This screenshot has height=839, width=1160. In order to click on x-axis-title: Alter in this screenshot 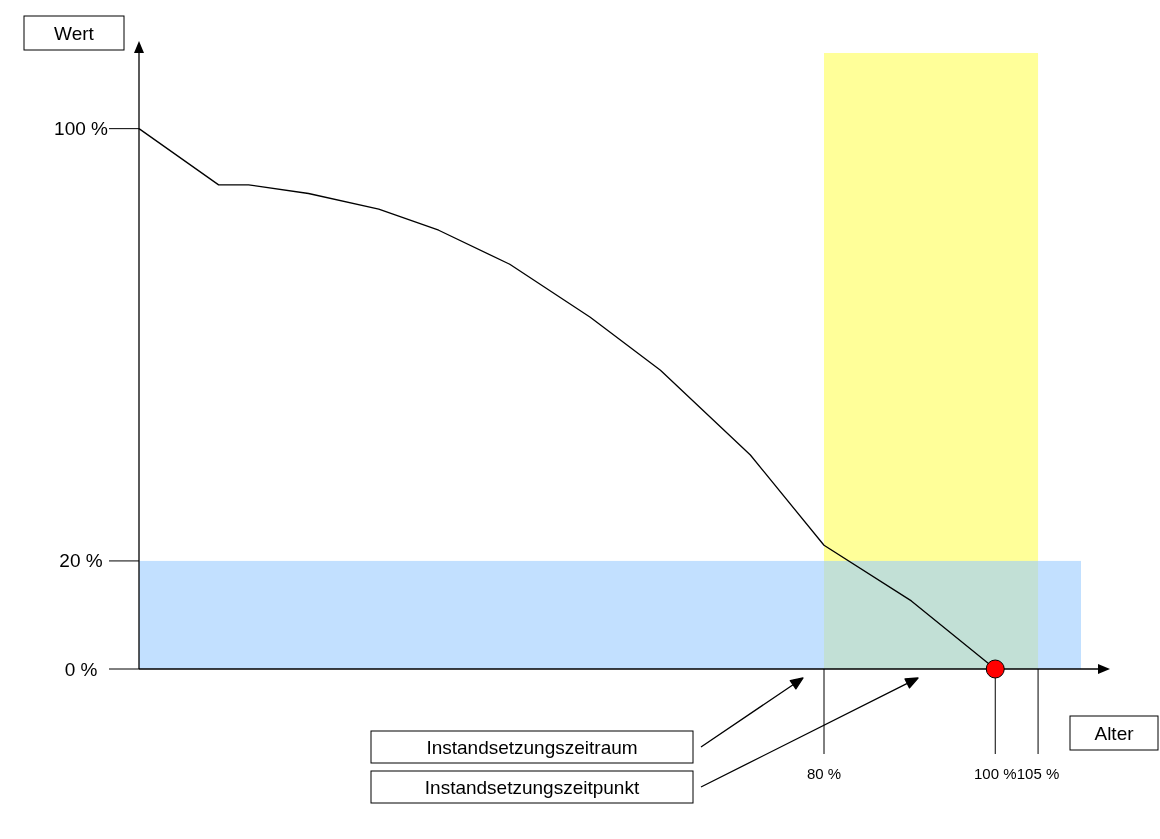, I will do `click(1114, 733)`.